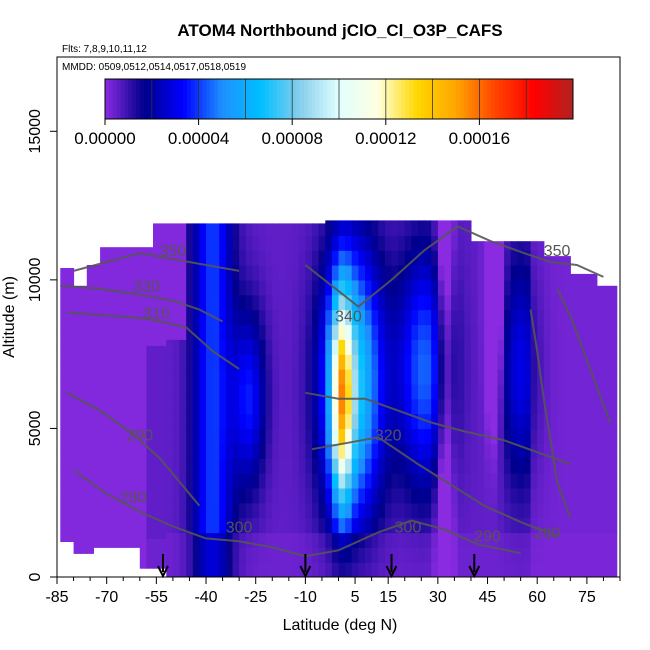 Image resolution: width=650 pixels, height=650 pixels. What do you see at coordinates (35, 576) in the screenshot?
I see `y-tick-label: 0` at bounding box center [35, 576].